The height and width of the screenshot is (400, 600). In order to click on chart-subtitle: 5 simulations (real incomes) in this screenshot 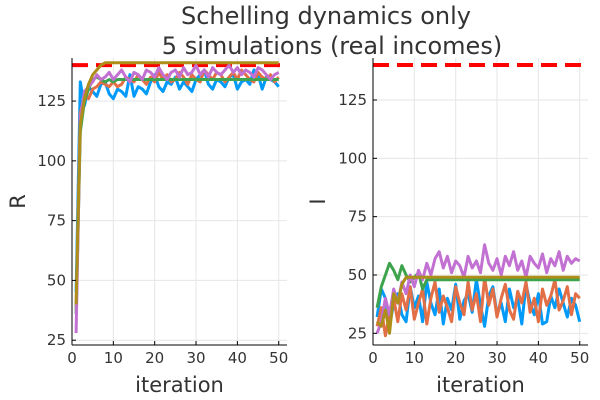, I will do `click(332, 46)`.